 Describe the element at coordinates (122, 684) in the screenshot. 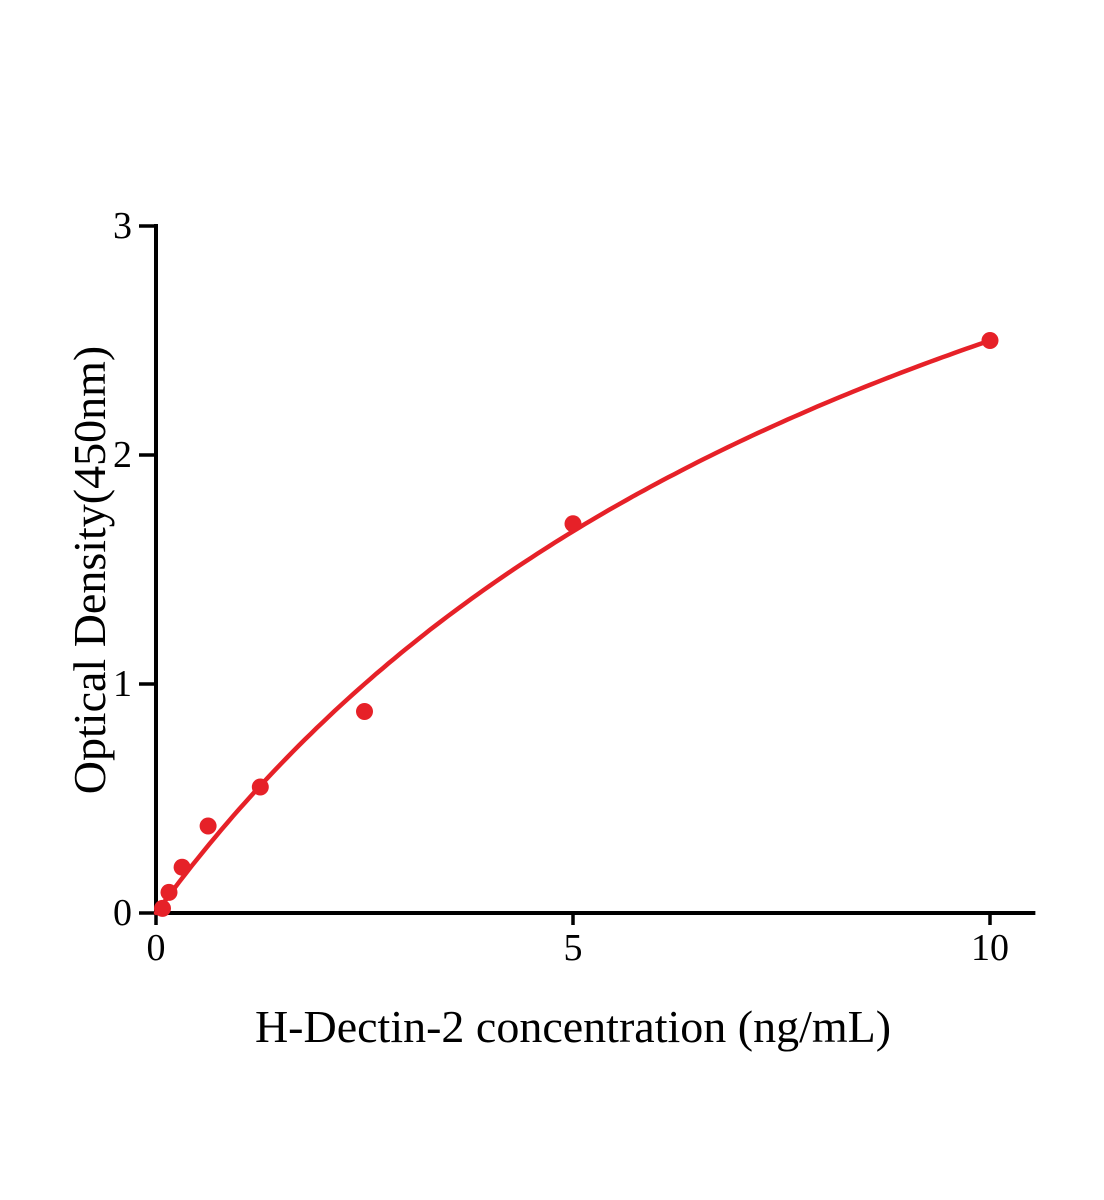

I see `y-tick-label: 1` at that location.